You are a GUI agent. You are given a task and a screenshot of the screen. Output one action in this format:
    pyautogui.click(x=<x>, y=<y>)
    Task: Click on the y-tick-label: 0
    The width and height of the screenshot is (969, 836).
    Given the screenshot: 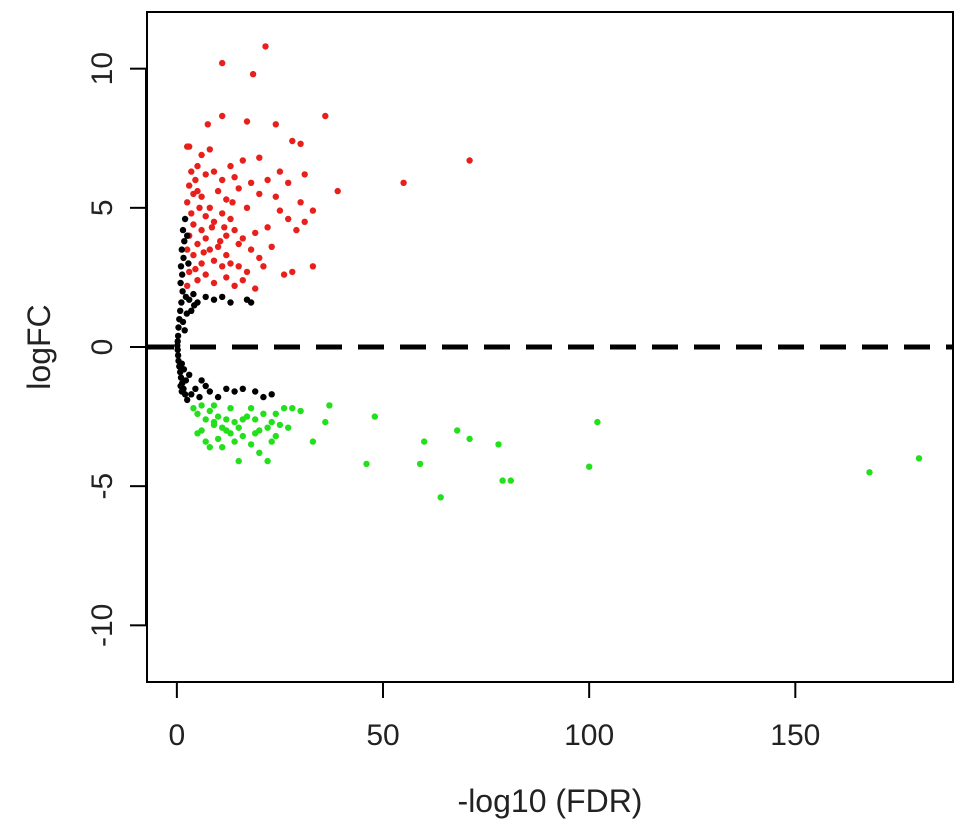 What is the action you would take?
    pyautogui.click(x=102, y=347)
    